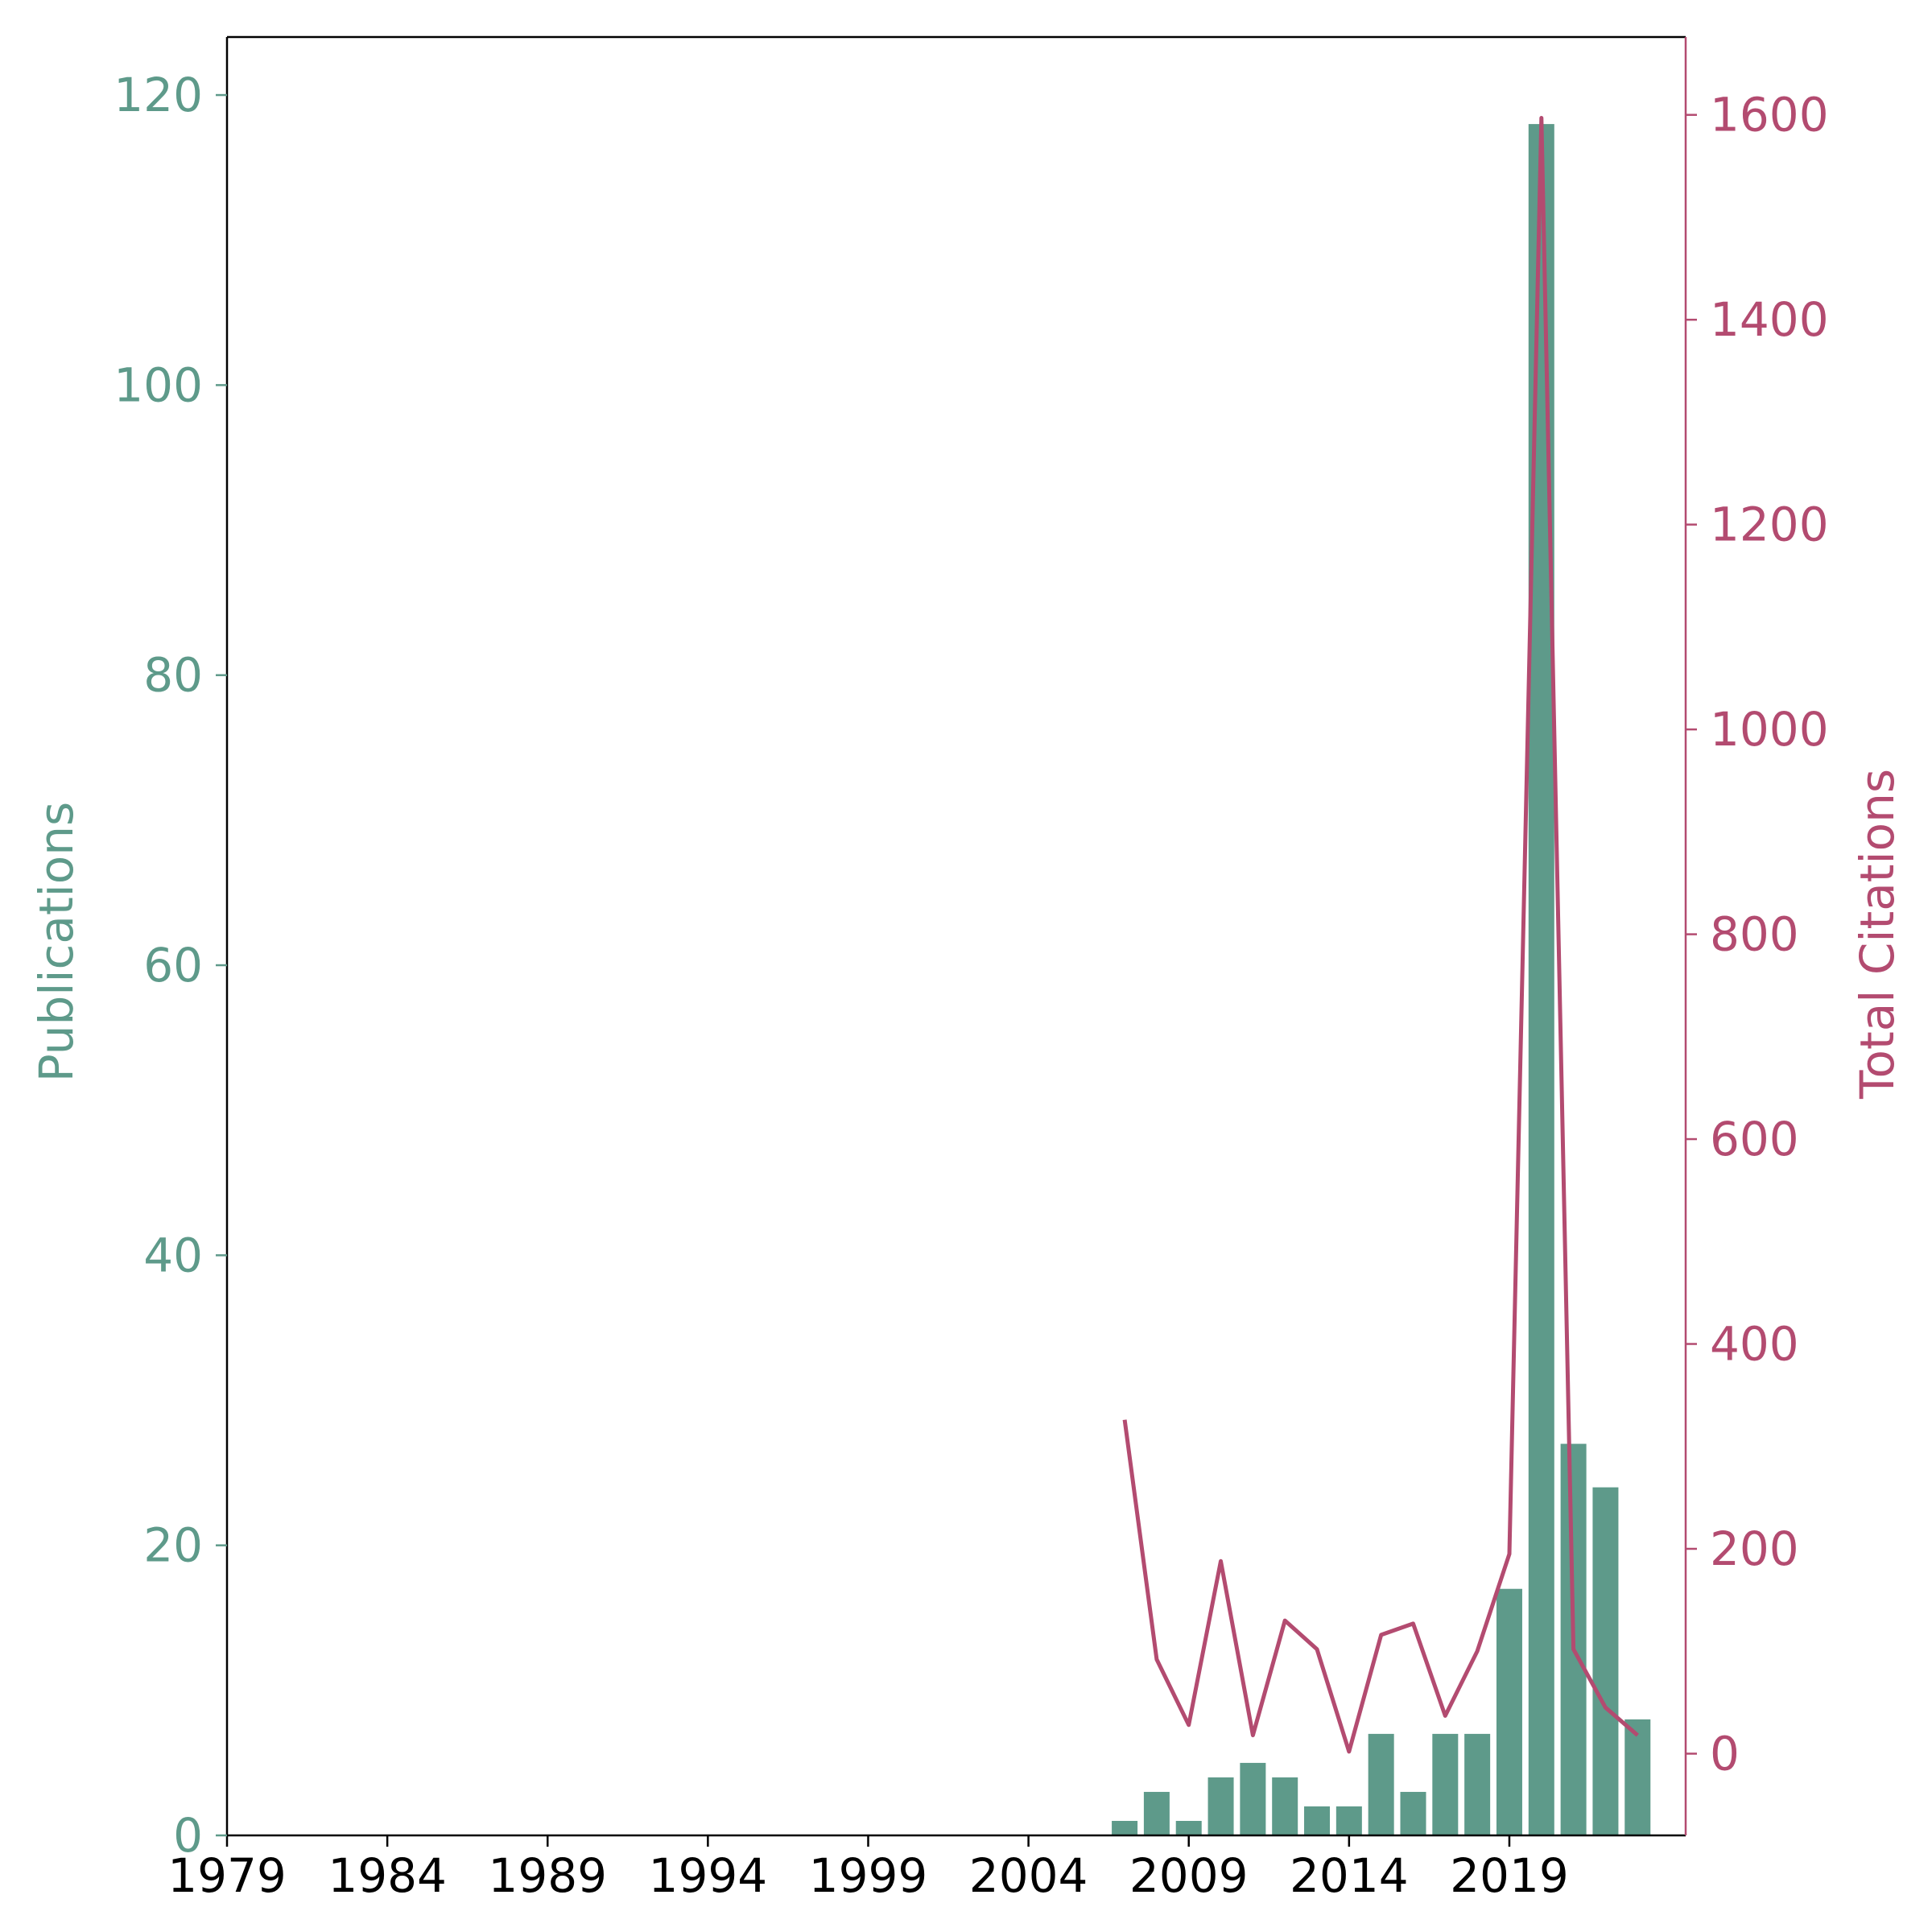 This screenshot has height=1932, width=1932. Describe the element at coordinates (1285, 1806) in the screenshot. I see `bar-2012` at that location.